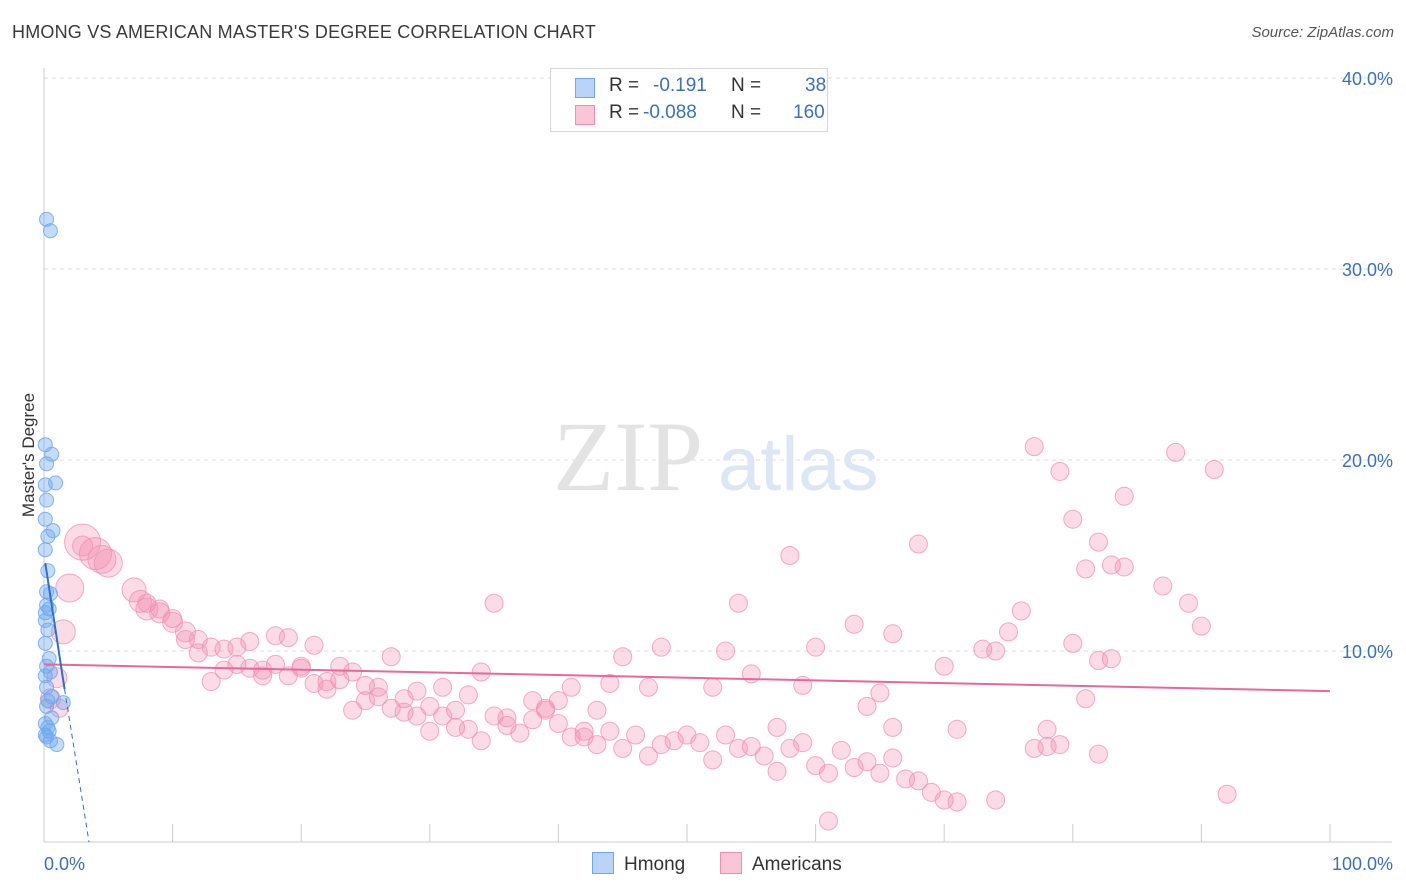  What do you see at coordinates (603, 863) in the screenshot?
I see `bottom-legend-swatch-hmong` at bounding box center [603, 863].